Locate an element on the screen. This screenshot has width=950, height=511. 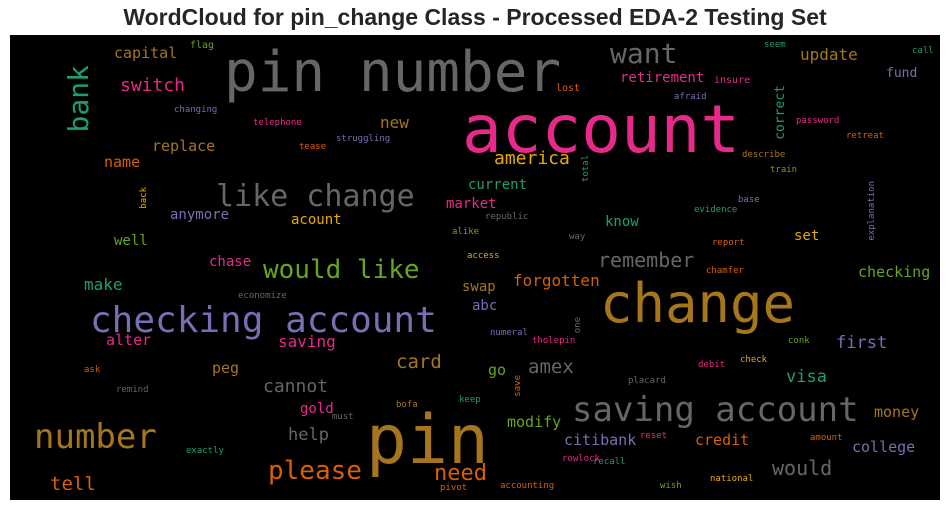
word-wish: wish is located at coordinates (671, 486).